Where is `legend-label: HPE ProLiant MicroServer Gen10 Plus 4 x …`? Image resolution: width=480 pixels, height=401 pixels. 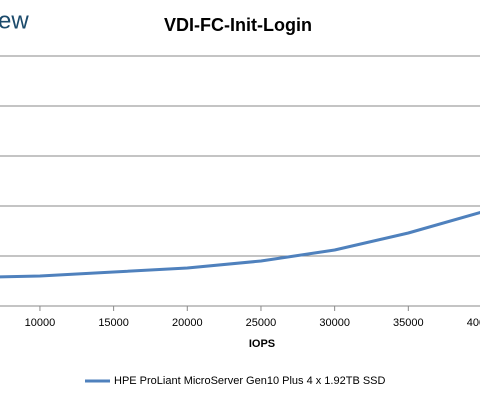
legend-label: HPE ProLiant MicroServer Gen10 Plus 4 x … is located at coordinates (250, 381).